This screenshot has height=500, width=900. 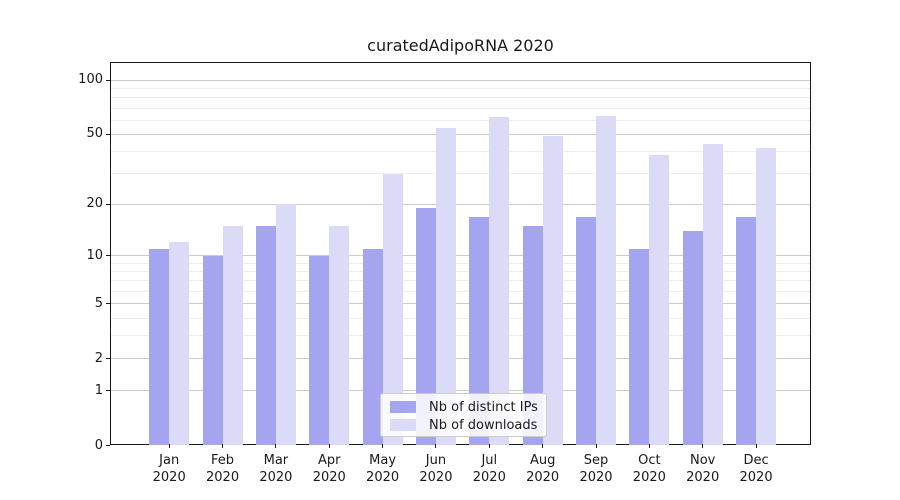 I want to click on y-tick-label-5: 5, so click(x=98, y=303).